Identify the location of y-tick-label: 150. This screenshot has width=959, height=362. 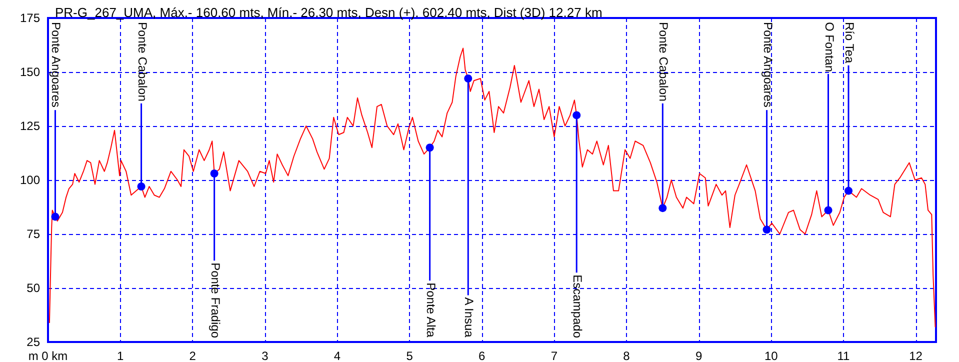
(30, 72).